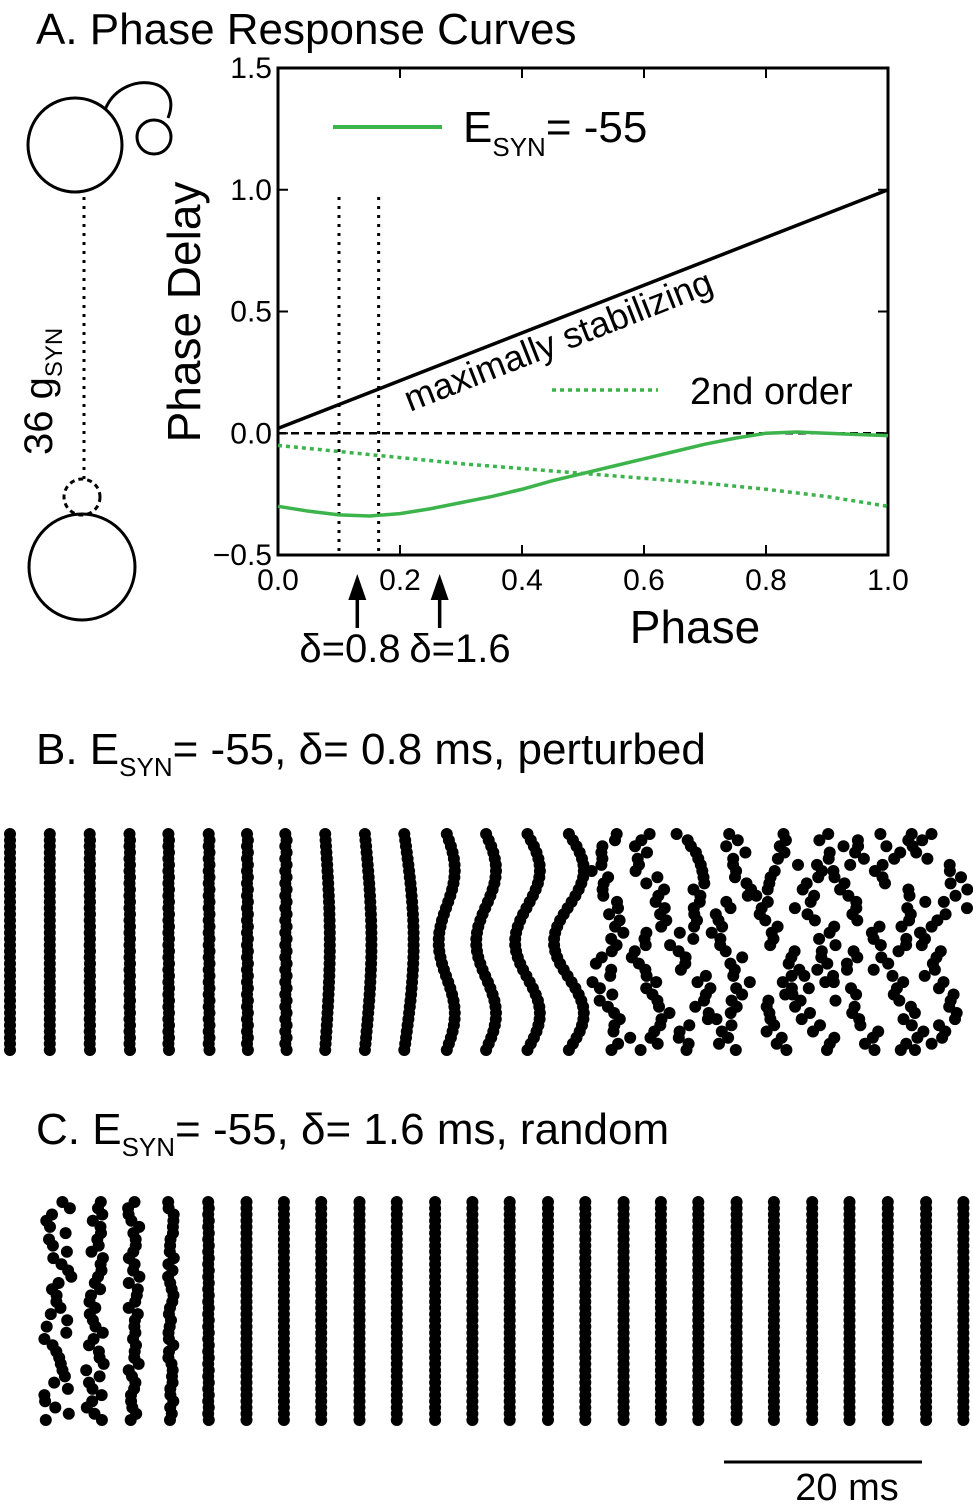 This screenshot has width=973, height=1506. I want to click on x-tick-label: 0.4, so click(522, 580).